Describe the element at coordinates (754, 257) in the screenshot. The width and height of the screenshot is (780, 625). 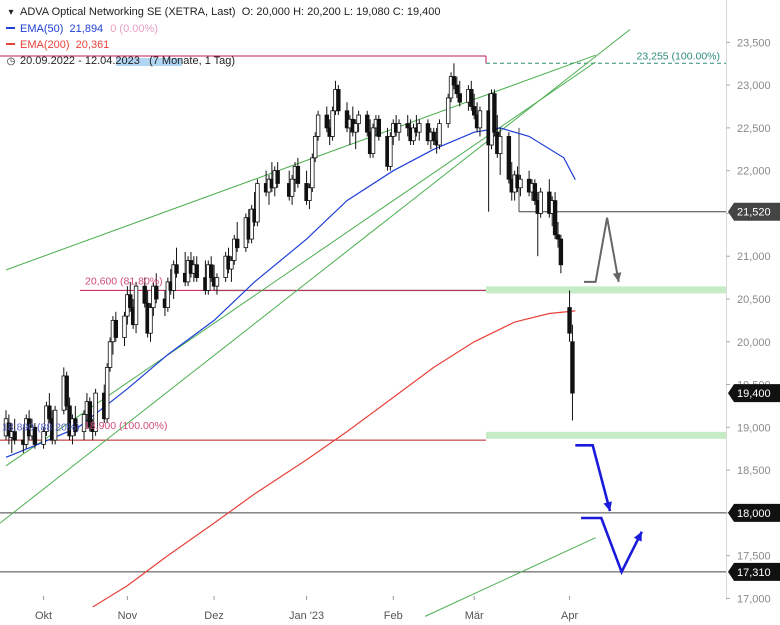
I see `y-tick-label: 21,000` at that location.